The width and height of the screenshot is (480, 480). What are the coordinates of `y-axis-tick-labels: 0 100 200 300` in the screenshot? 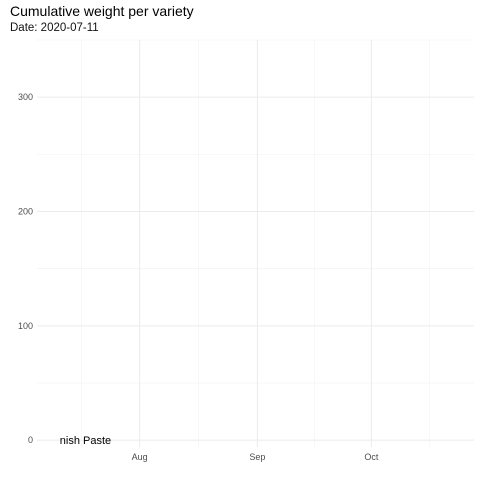 It's located at (25, 268).